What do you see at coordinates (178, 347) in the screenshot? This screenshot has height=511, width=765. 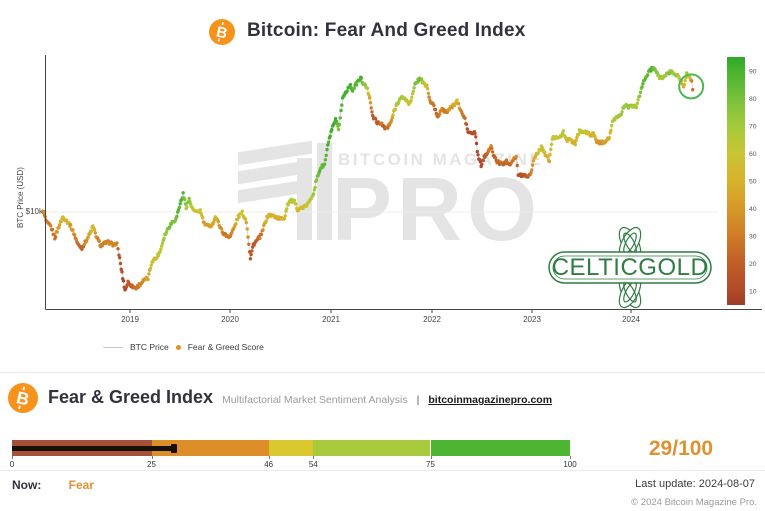 I see `fgi-dot-swatch` at bounding box center [178, 347].